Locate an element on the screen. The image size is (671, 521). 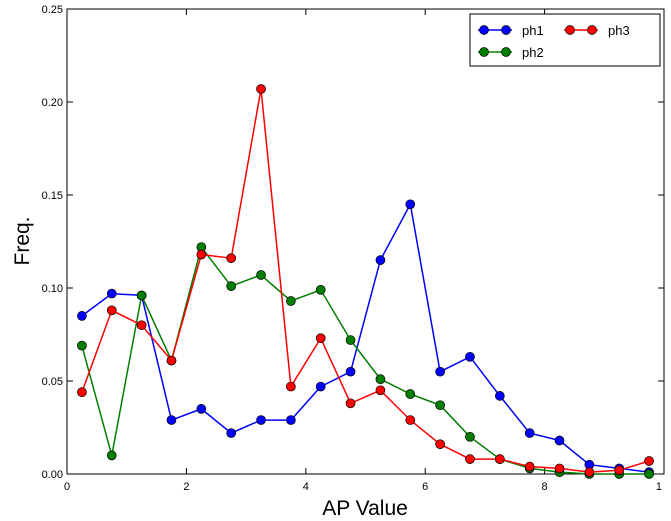
y-tick-label: 0.00 is located at coordinates (52, 475).